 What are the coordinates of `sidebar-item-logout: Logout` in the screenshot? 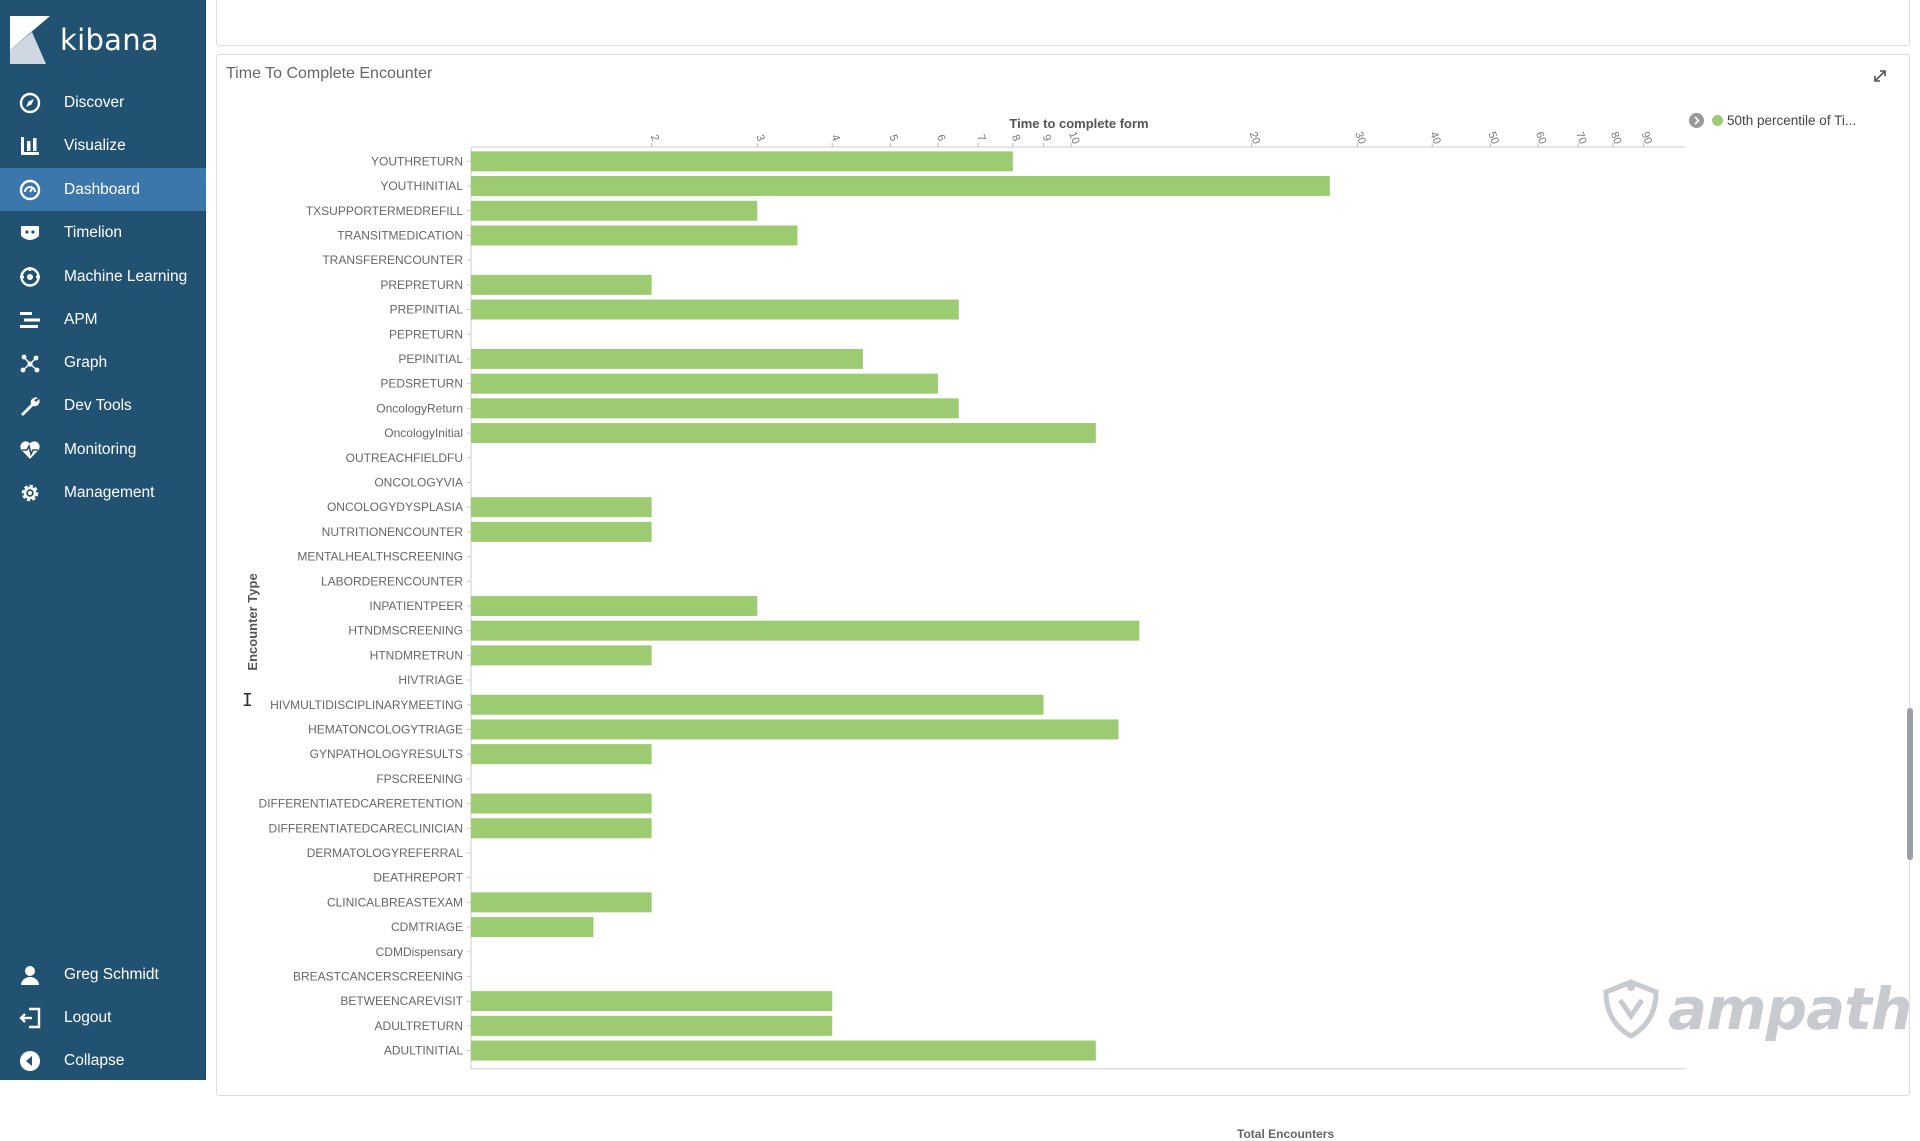 It's located at (103, 1017).